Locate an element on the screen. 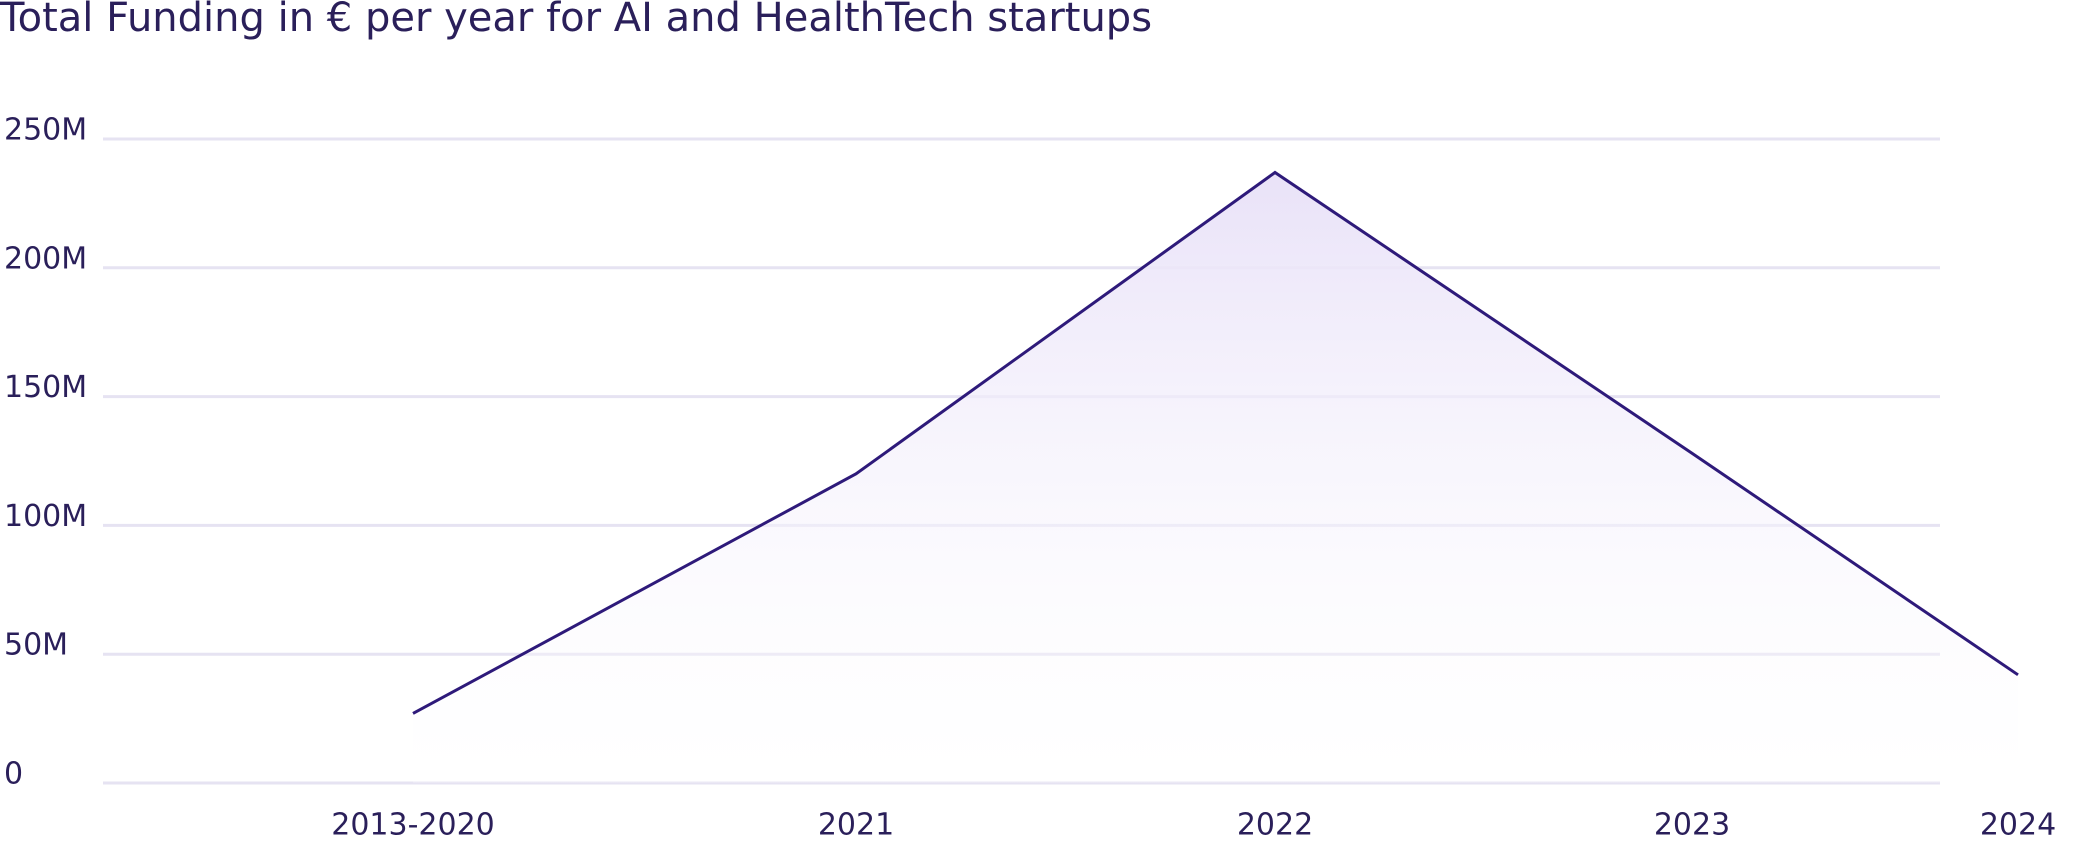 The height and width of the screenshot is (846, 2076). x-tick-label: 2024 is located at coordinates (2018, 825).